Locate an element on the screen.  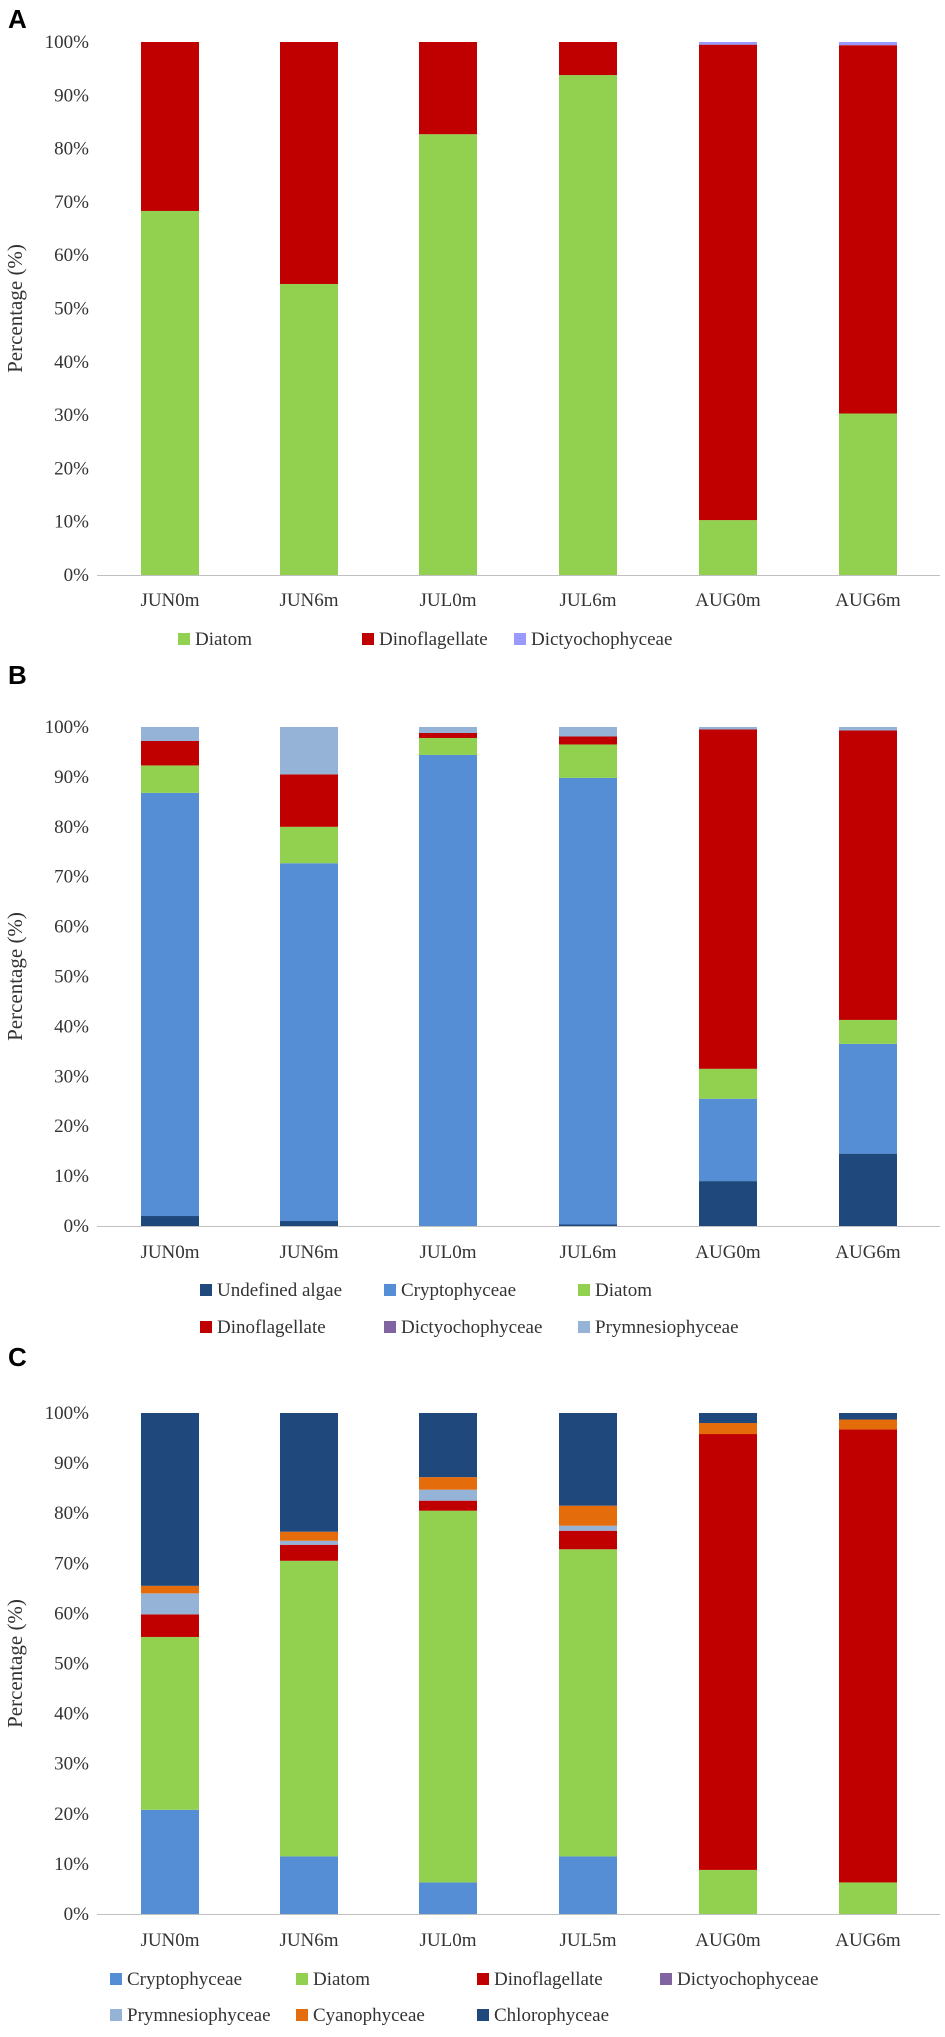
y-tick-label: 90% is located at coordinates (71, 777).